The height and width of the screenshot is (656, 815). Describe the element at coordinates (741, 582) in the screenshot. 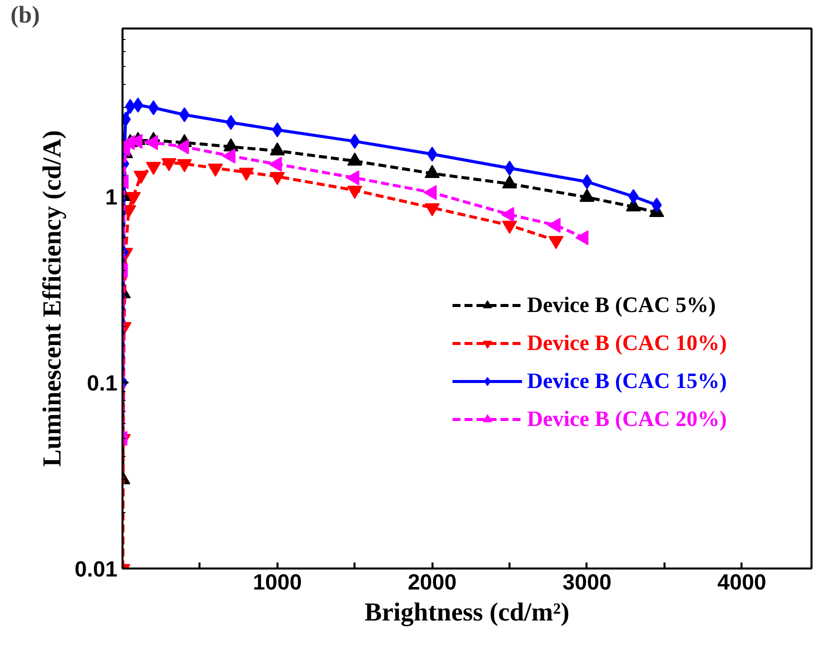

I see `x-tick-label: 4000` at that location.